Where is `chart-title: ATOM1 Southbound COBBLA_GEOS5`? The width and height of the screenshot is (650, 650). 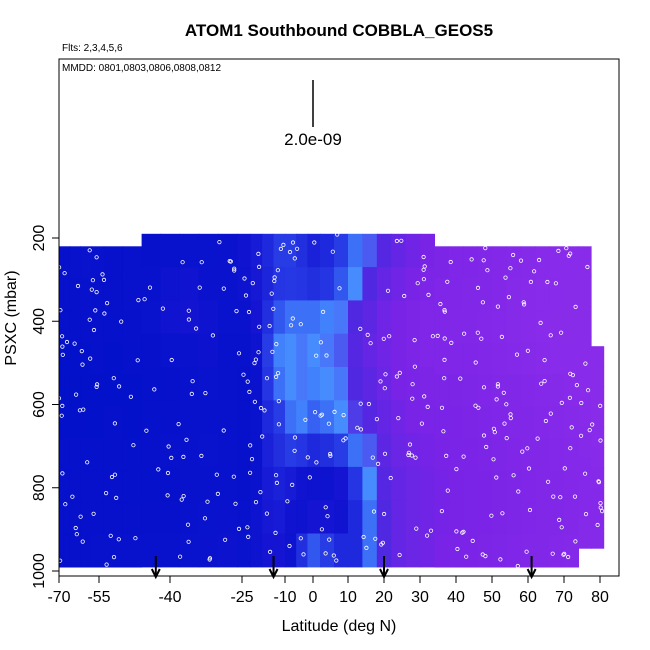
chart-title: ATOM1 Southbound COBBLA_GEOS5 is located at coordinates (339, 30).